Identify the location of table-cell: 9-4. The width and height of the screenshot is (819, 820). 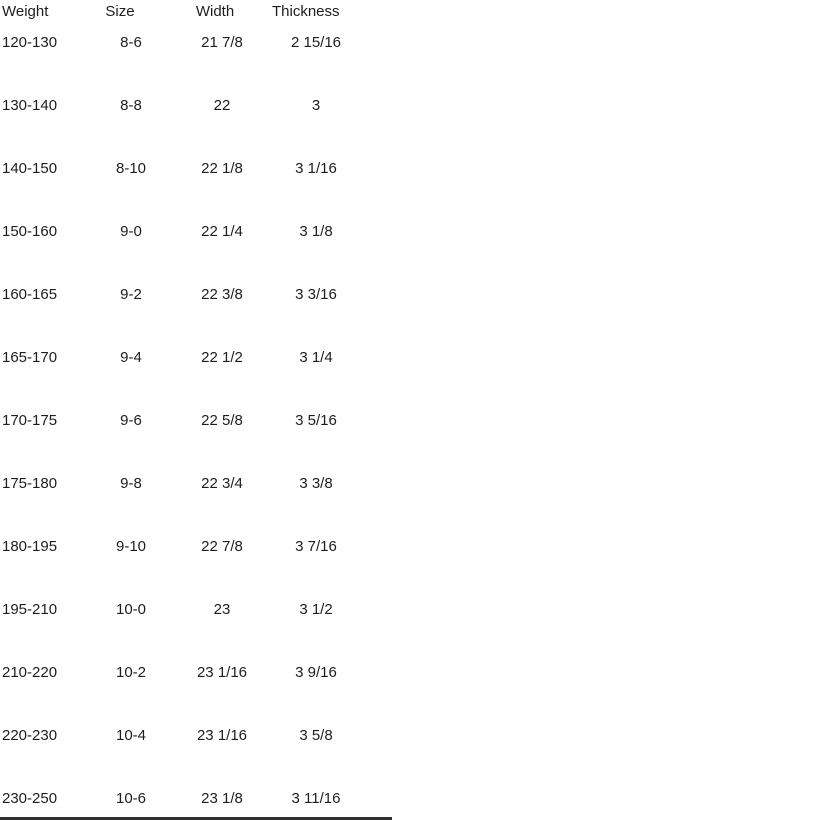
(131, 357).